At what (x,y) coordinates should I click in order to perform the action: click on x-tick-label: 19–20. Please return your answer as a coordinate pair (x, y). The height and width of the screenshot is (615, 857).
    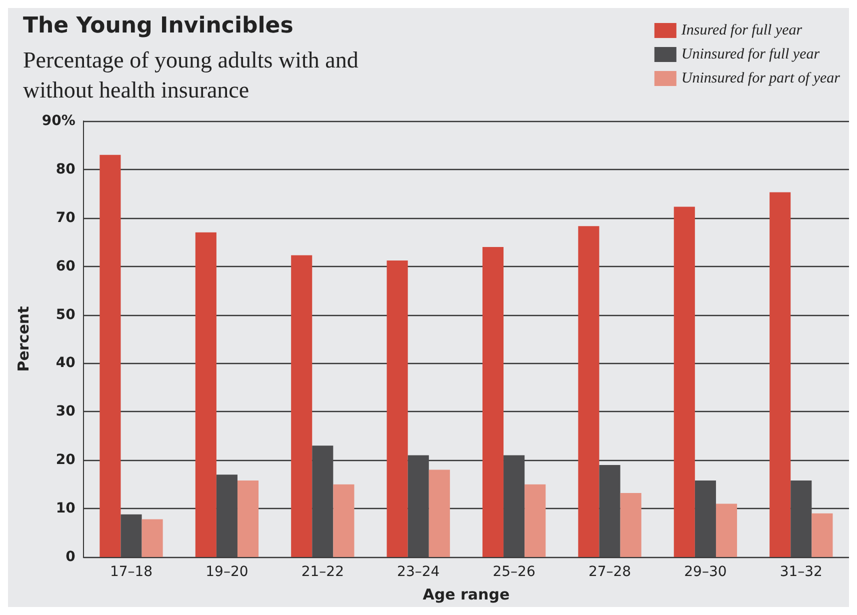
    Looking at the image, I should click on (227, 572).